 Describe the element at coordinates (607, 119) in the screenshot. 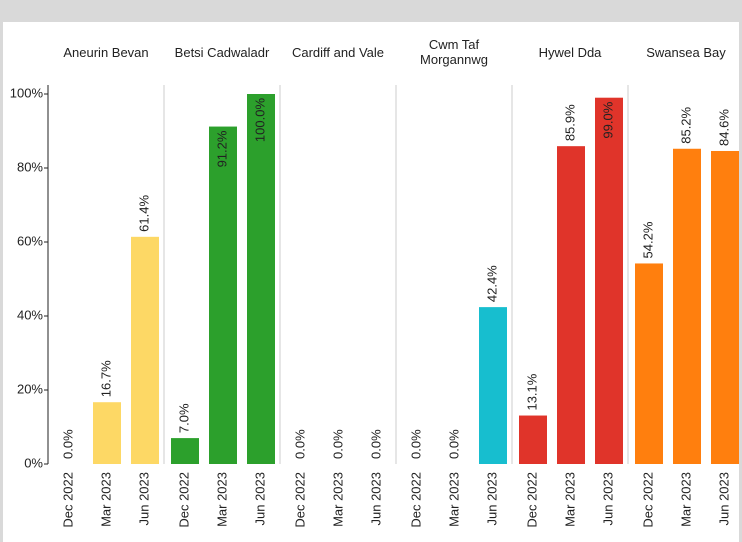

I see `value-label: 99.0%` at that location.